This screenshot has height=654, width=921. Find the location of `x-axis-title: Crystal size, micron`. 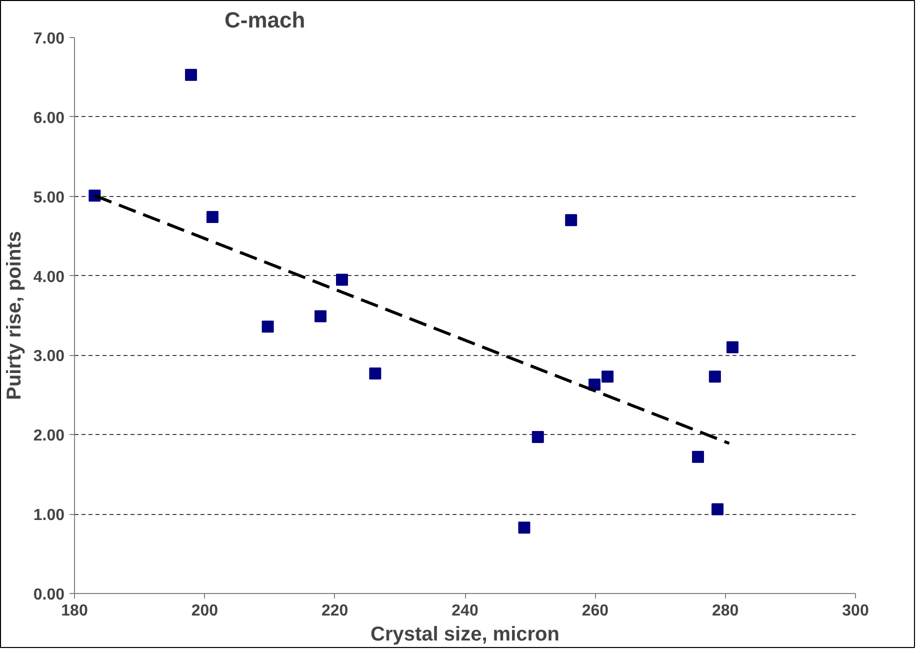

x-axis-title: Crystal size, micron is located at coordinates (465, 635).